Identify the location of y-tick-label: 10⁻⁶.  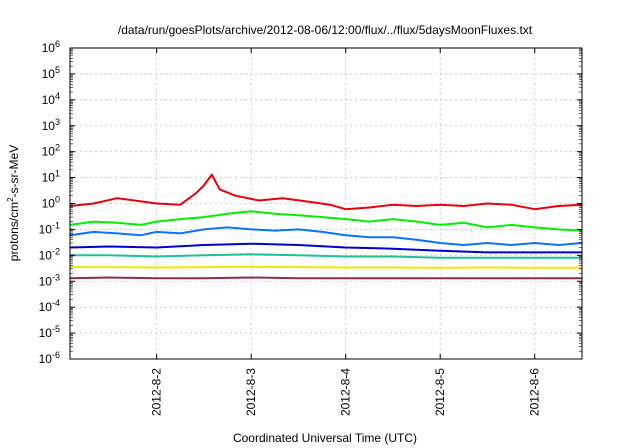
(49, 358).